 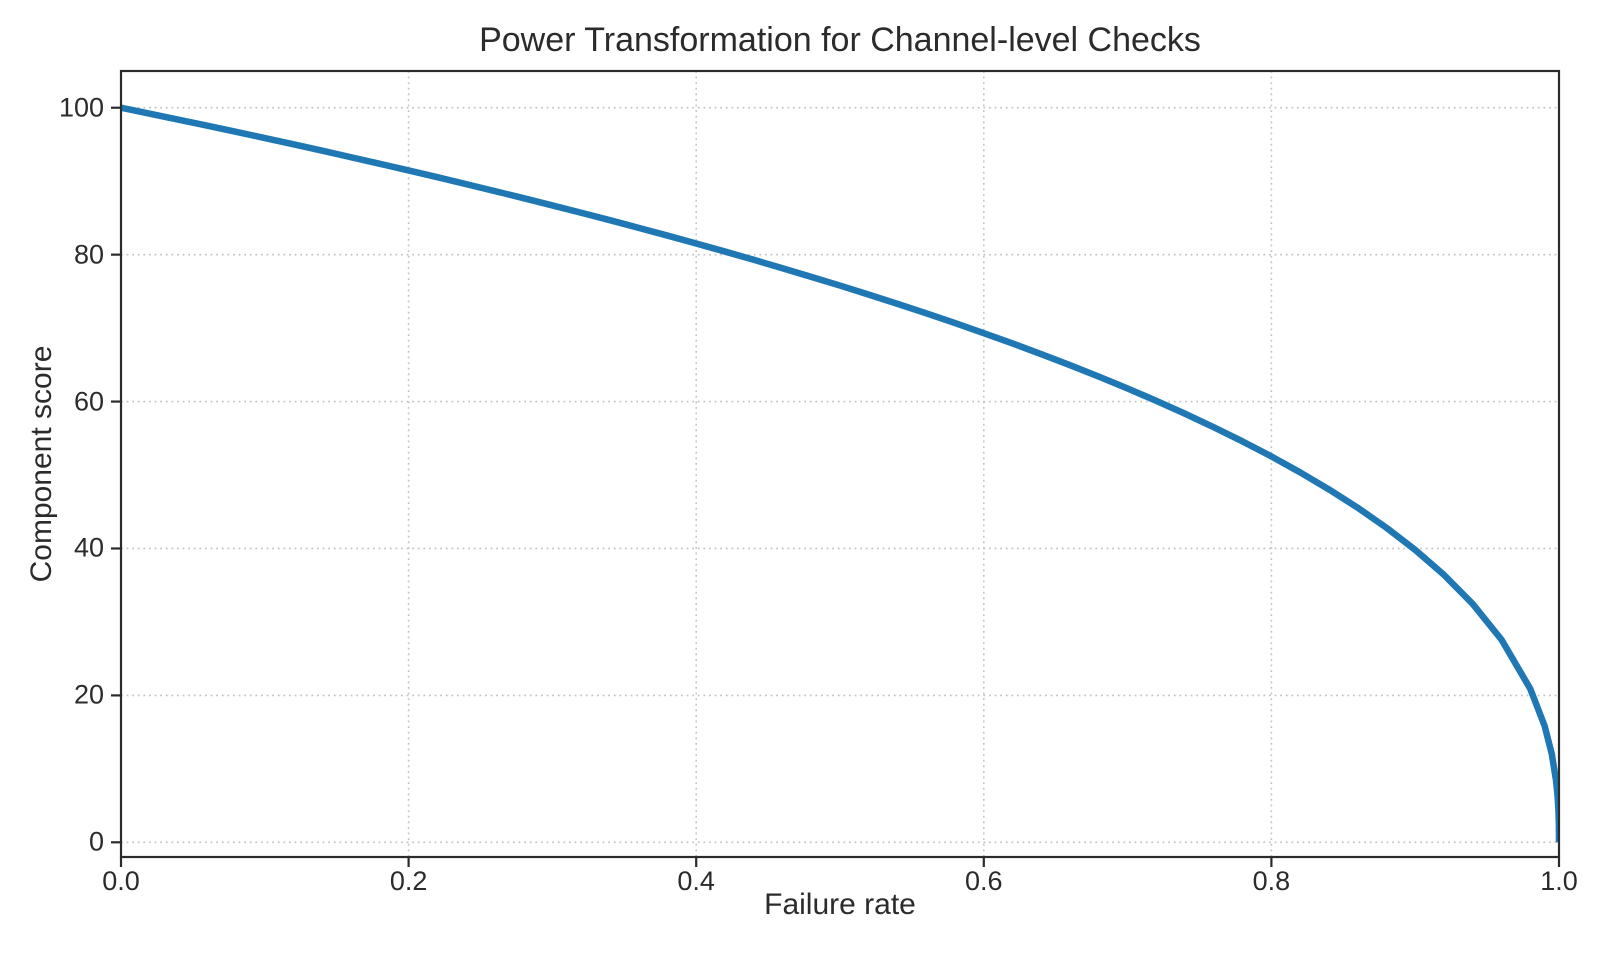 I want to click on x-axis-label: Failure rate, so click(x=840, y=904).